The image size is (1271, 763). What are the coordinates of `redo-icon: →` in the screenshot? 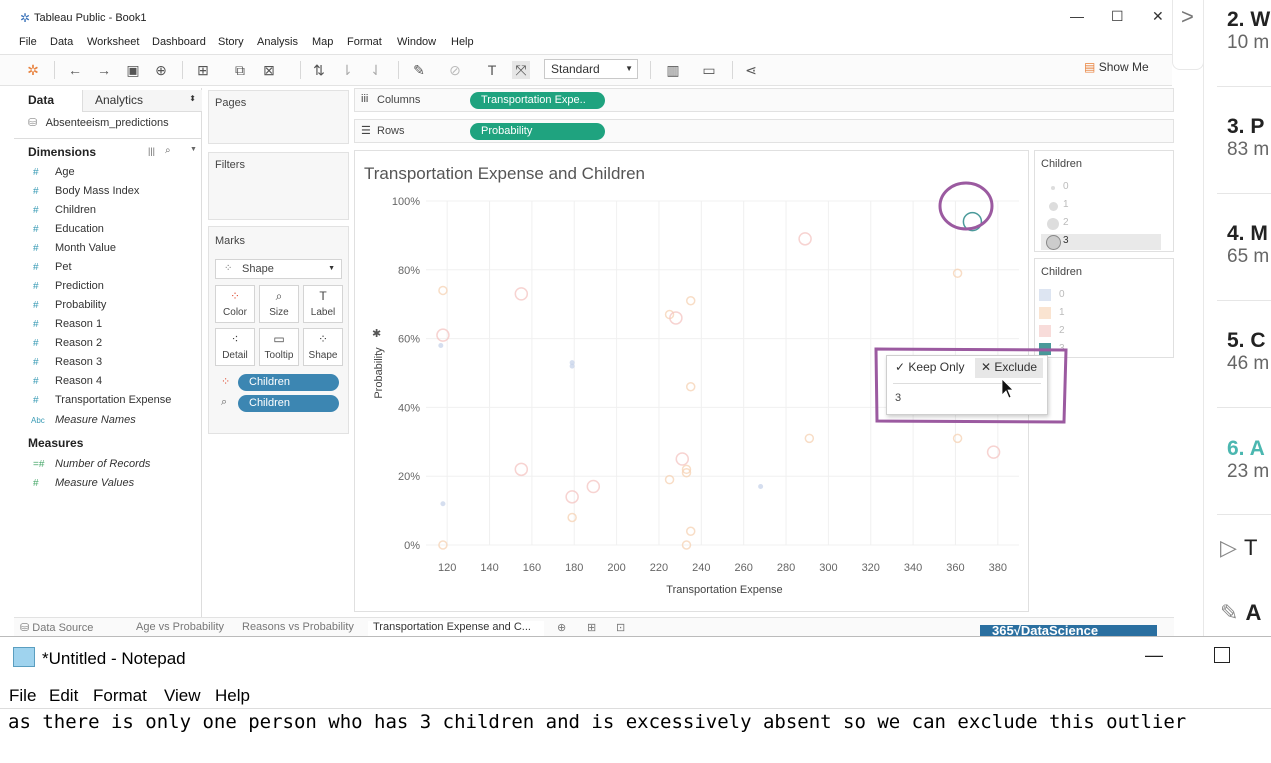 It's located at (104, 70).